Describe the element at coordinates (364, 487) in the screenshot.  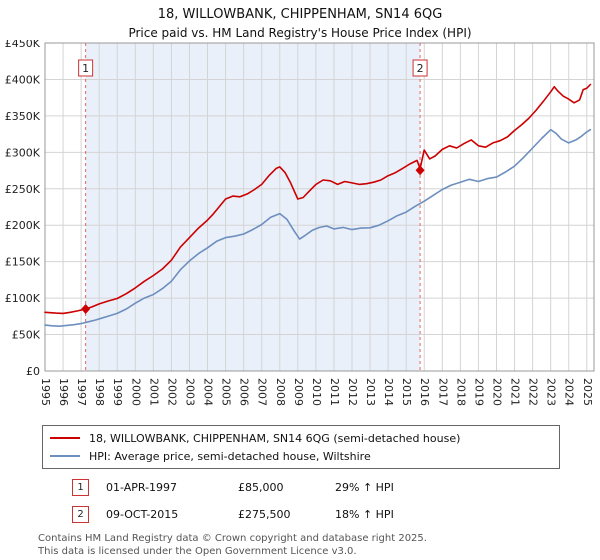
I see `sale-1-hpi-delta: 29% ↑ HPI` at that location.